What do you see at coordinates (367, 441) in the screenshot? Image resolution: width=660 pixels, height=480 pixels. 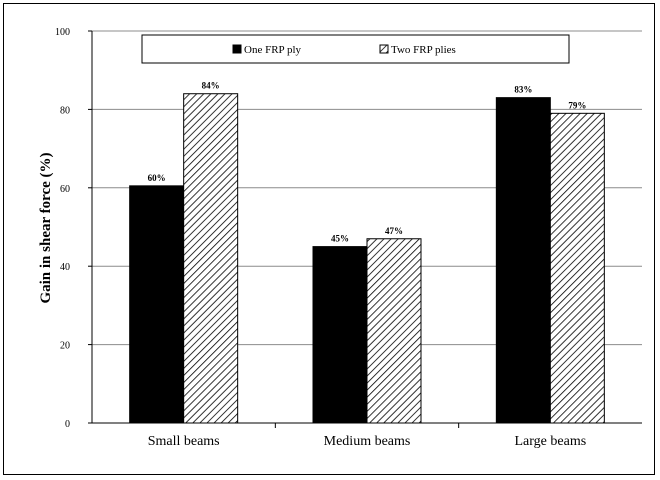 I see `x-category-label: Medium beams` at bounding box center [367, 441].